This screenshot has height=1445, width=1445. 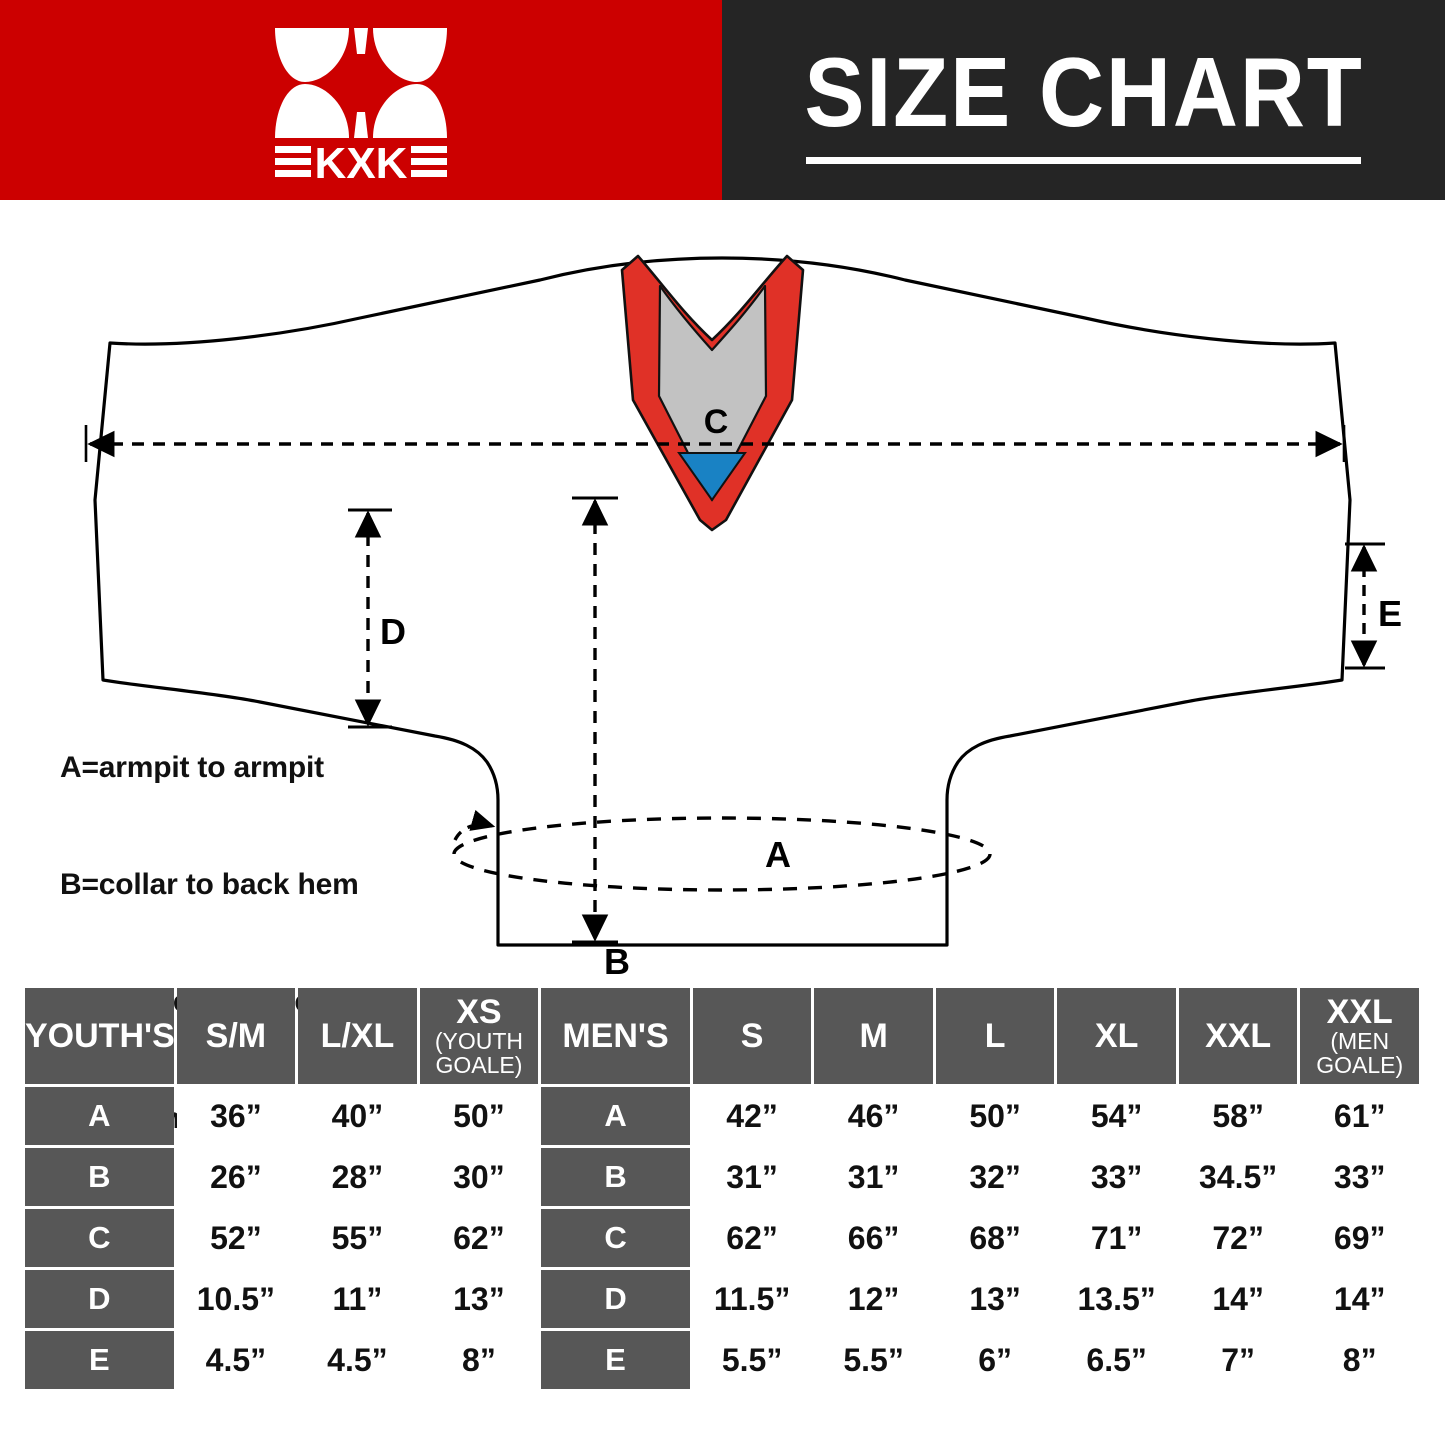 I want to click on cell-men-xxlg-d: 14”, so click(x=1359, y=1299).